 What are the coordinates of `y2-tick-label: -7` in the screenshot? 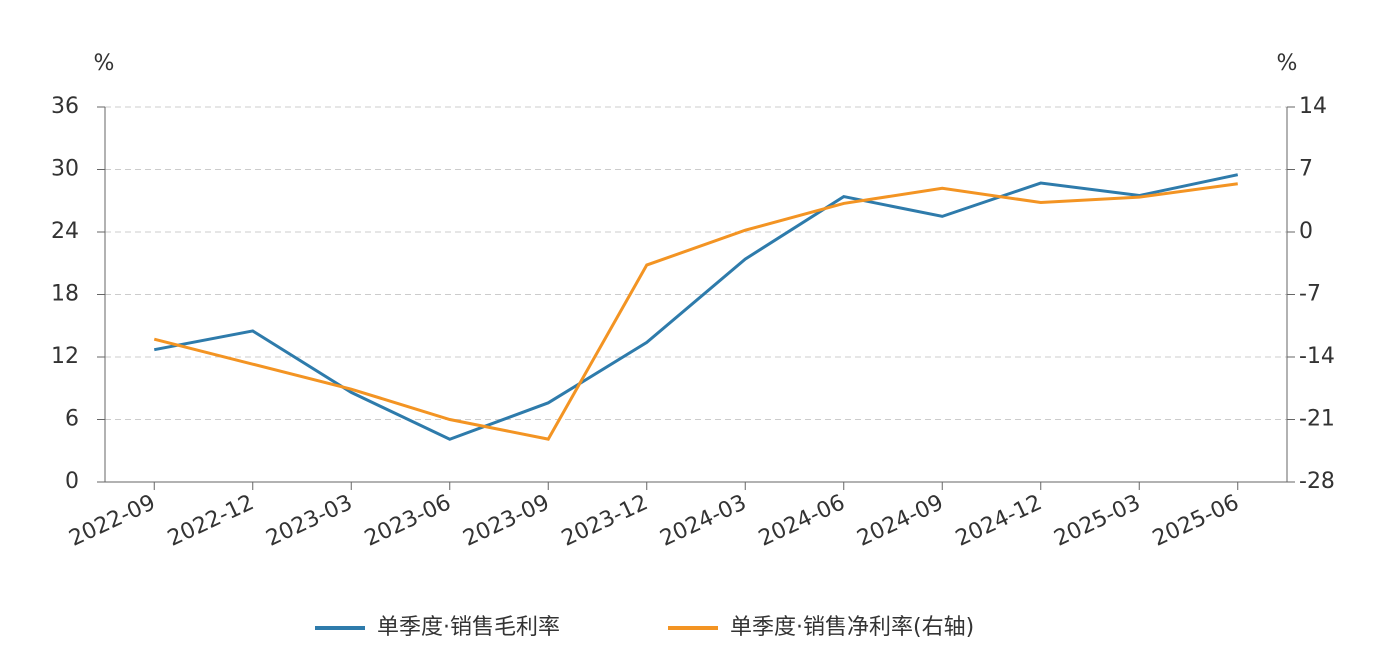 It's located at (1310, 294).